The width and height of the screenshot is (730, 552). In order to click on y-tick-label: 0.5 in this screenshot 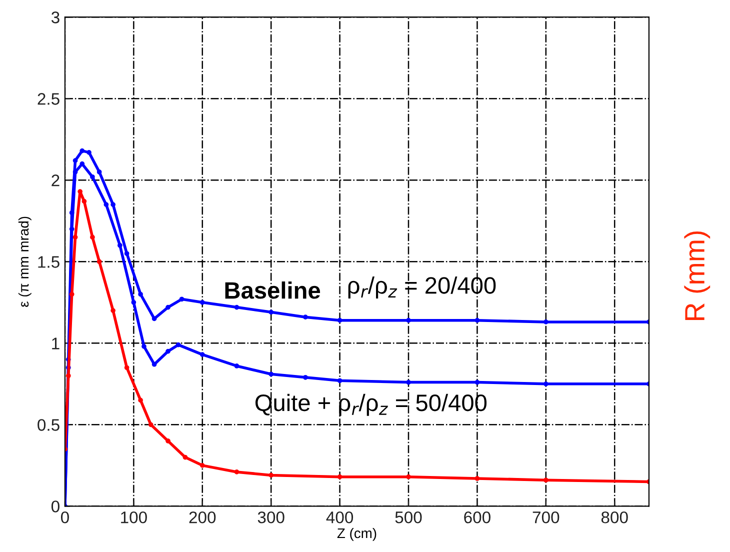, I will do `click(49, 425)`.